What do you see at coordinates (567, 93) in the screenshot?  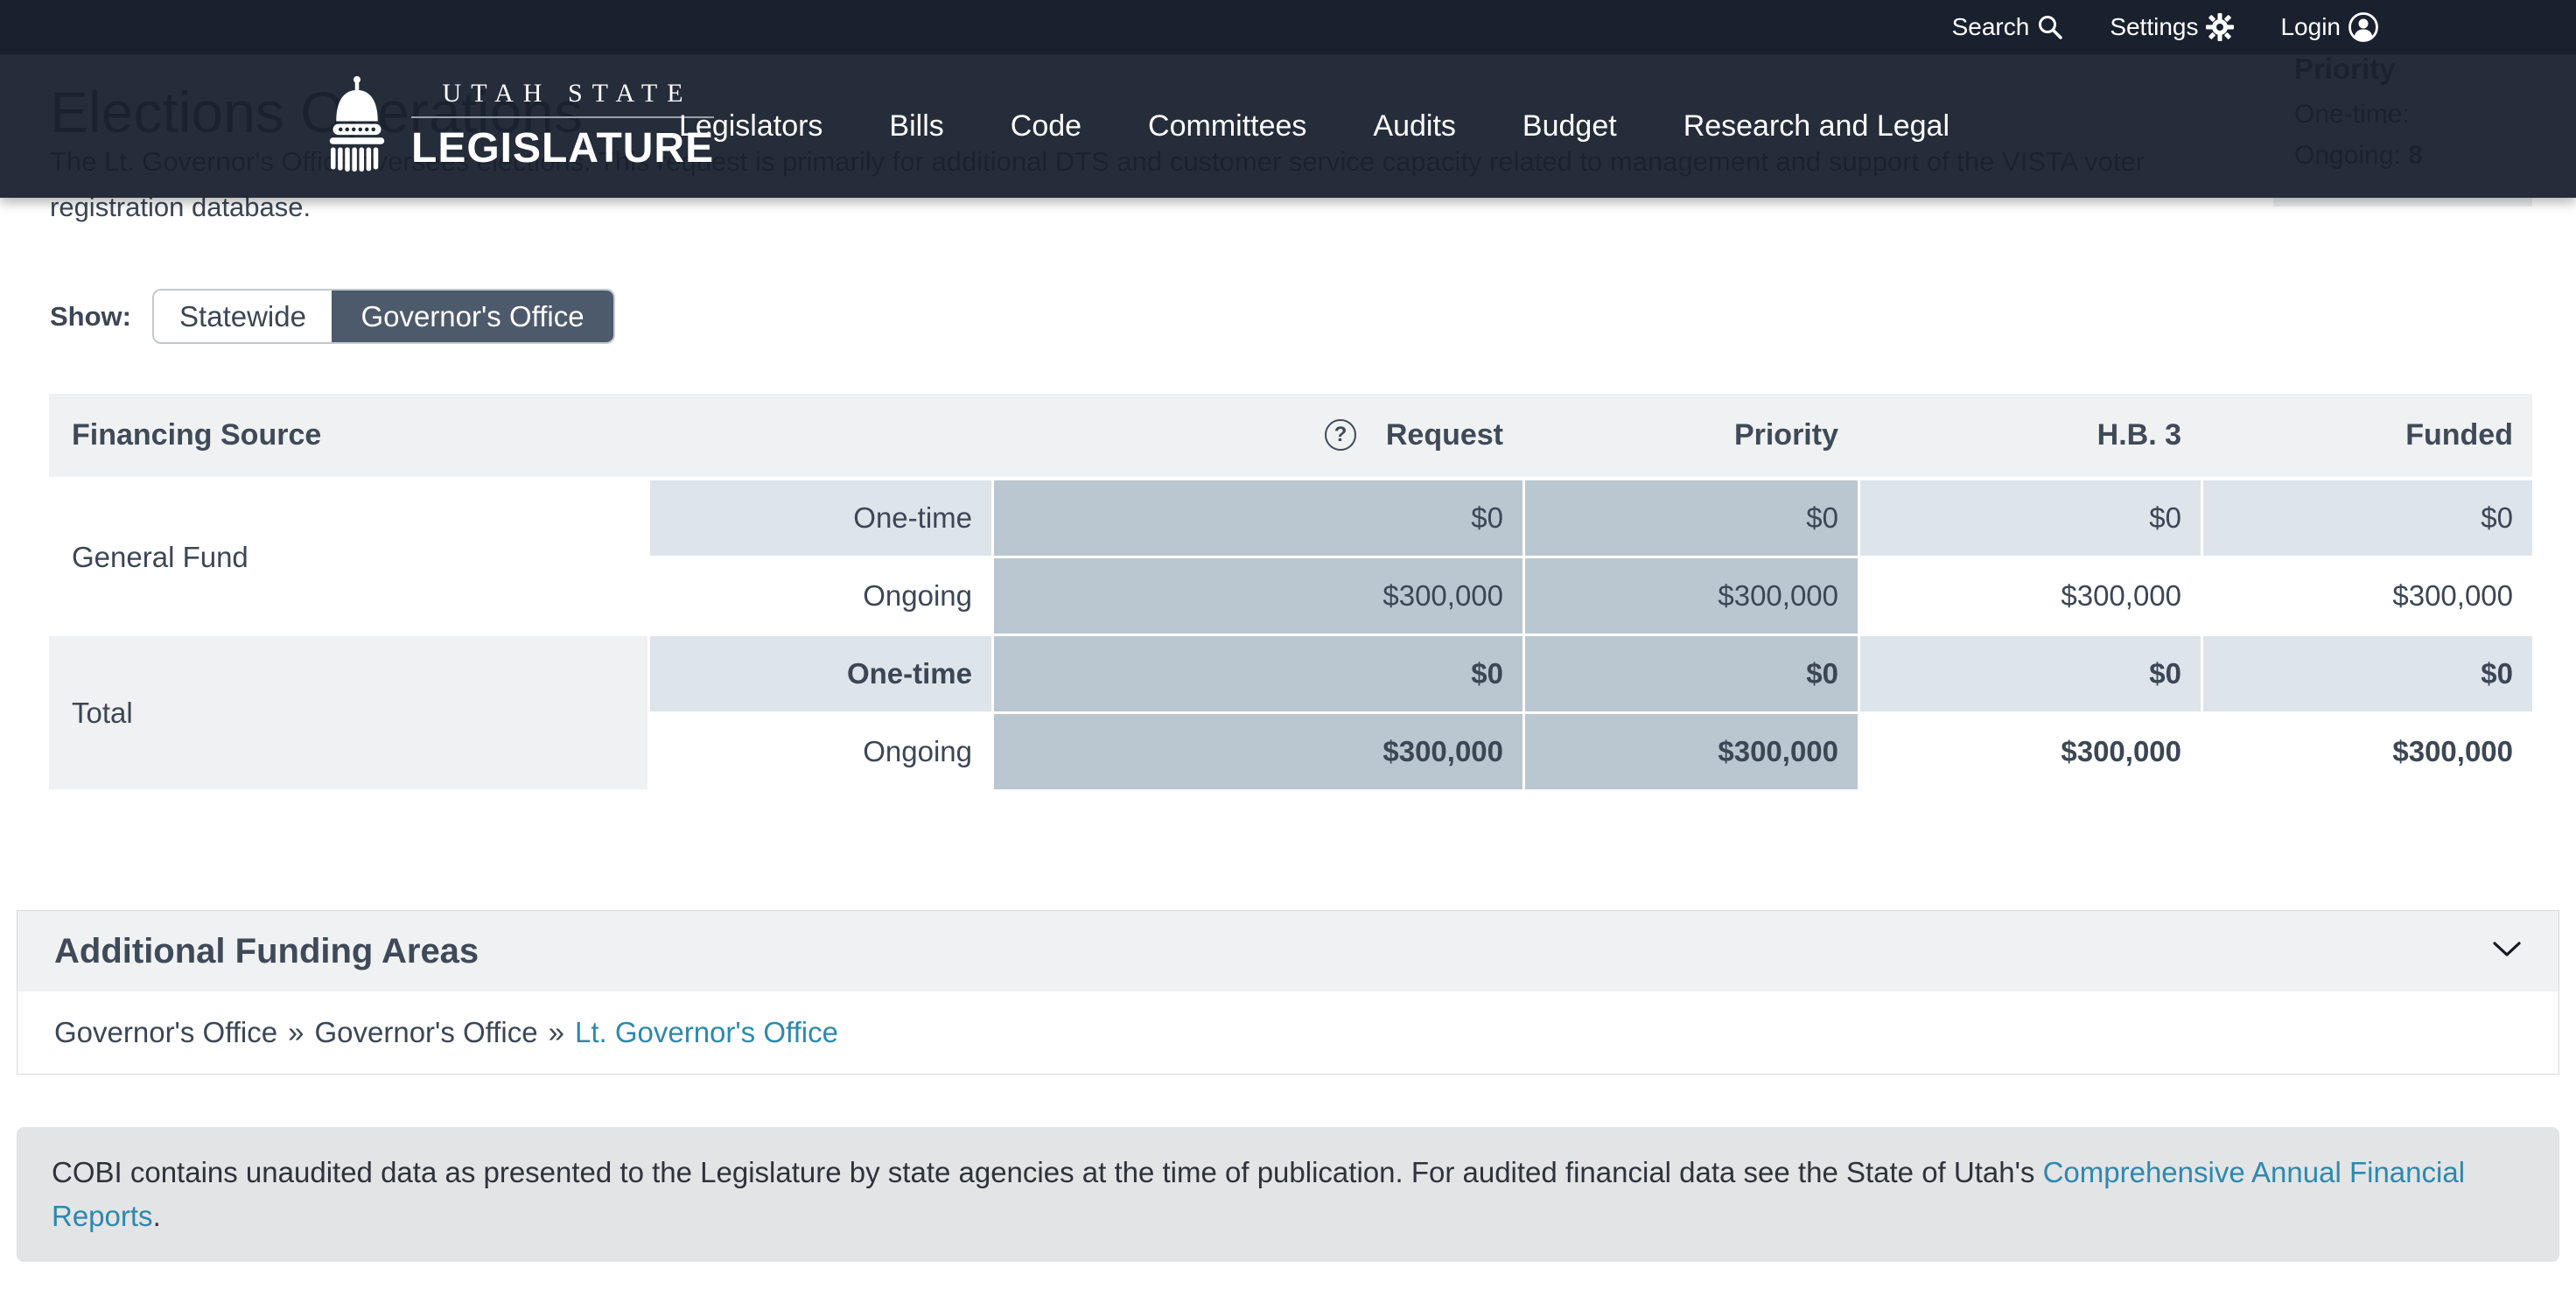 I see `brand-utah-state: UTAH STATE` at bounding box center [567, 93].